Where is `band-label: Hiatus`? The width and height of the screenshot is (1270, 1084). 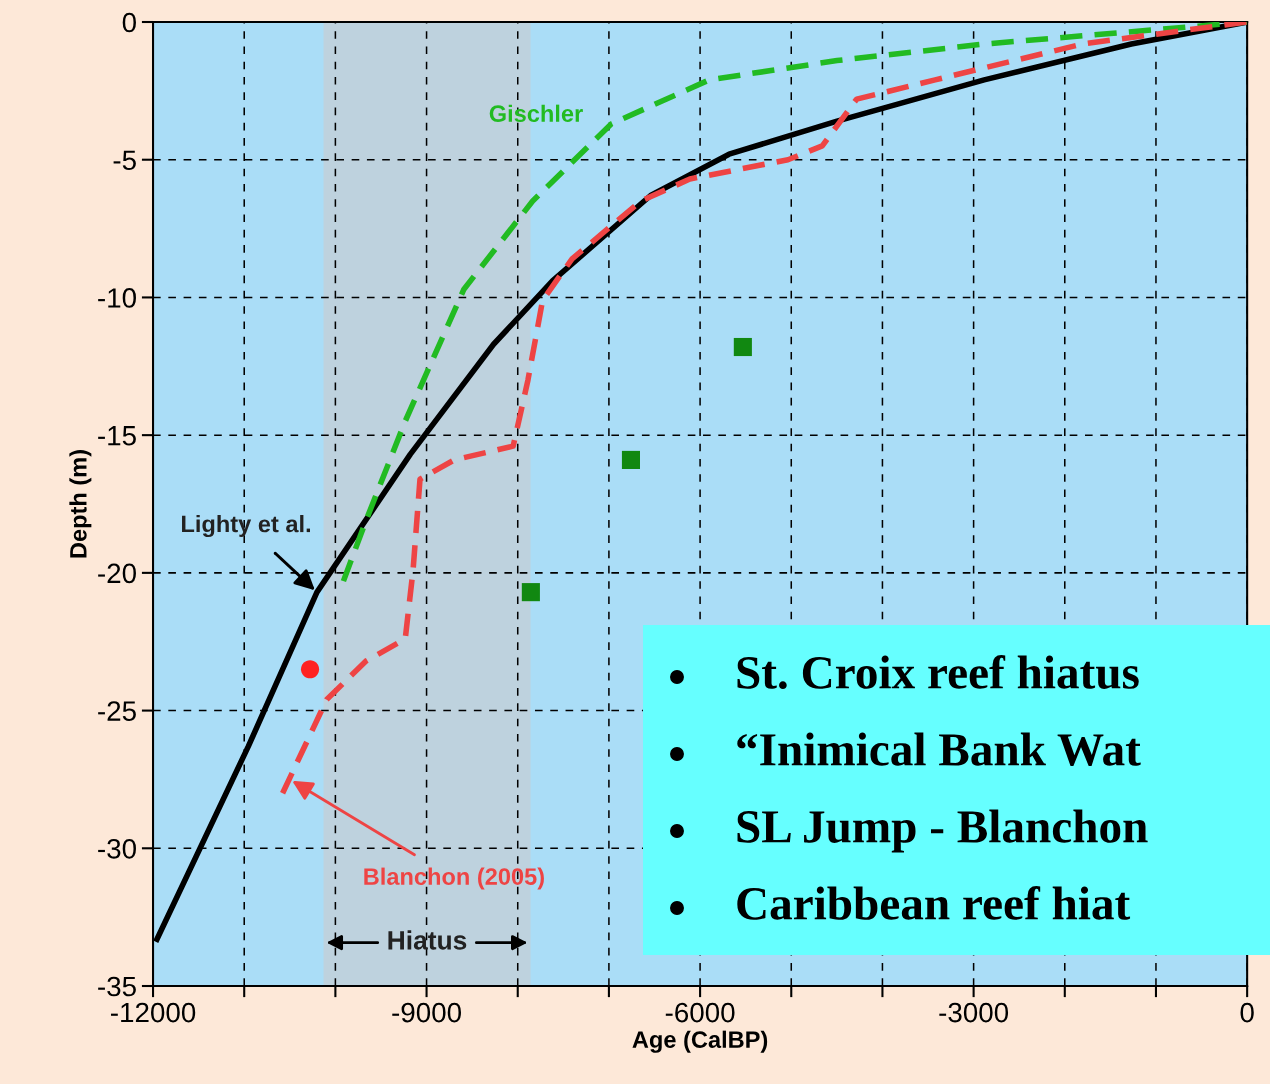 band-label: Hiatus is located at coordinates (427, 940).